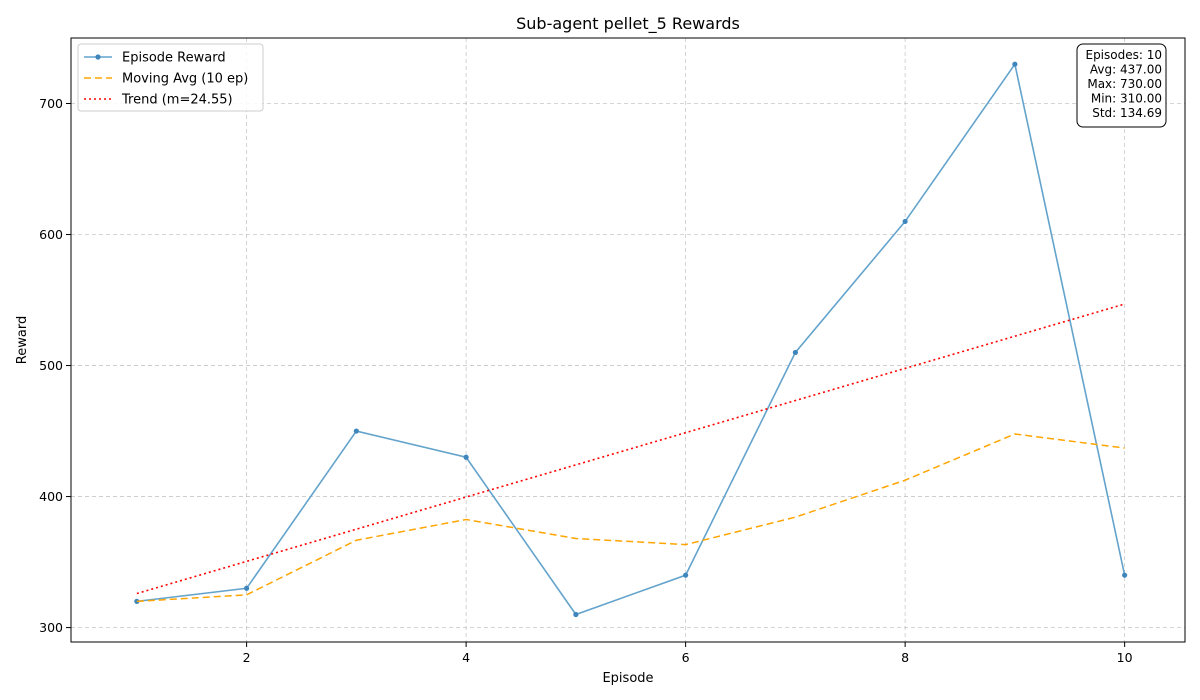 This screenshot has width=1200, height=700. What do you see at coordinates (1126, 99) in the screenshot?
I see `stats-line-3: Min: 310.00` at bounding box center [1126, 99].